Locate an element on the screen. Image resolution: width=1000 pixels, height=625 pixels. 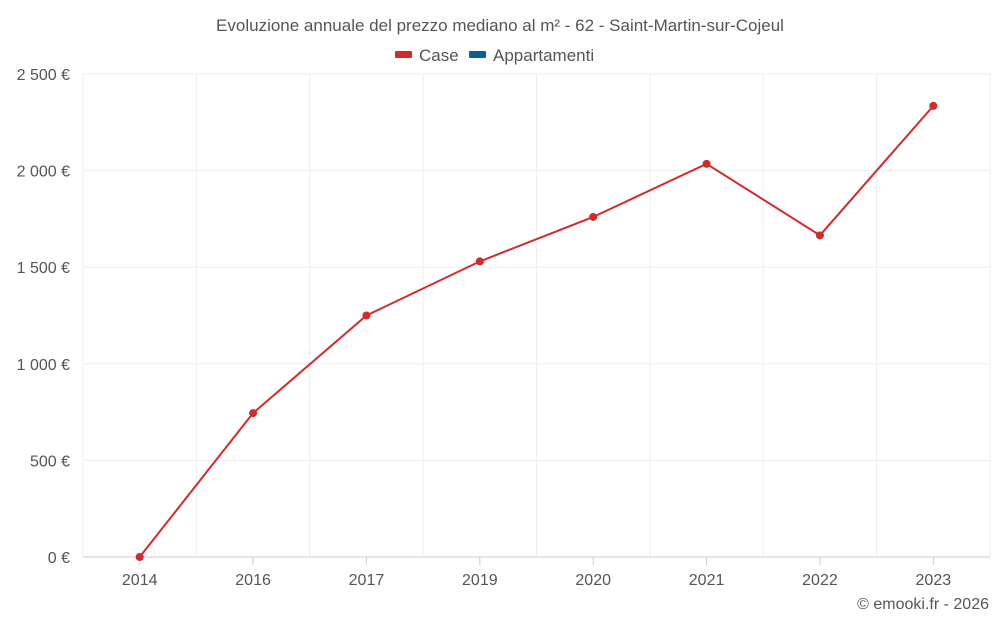
credit-text: © emooki.fr - 2026 is located at coordinates (923, 604).